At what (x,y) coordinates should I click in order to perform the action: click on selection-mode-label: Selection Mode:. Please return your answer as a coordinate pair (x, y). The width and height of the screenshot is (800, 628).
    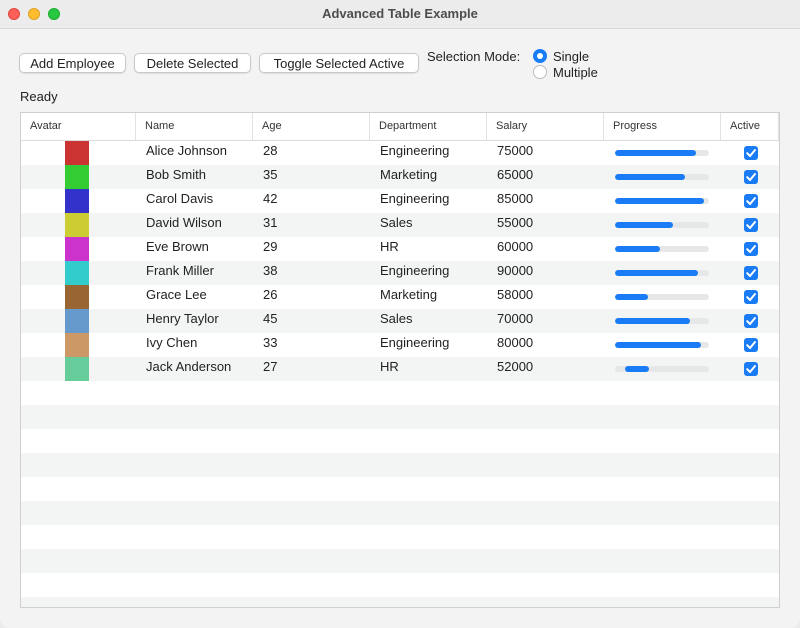
    Looking at the image, I should click on (474, 56).